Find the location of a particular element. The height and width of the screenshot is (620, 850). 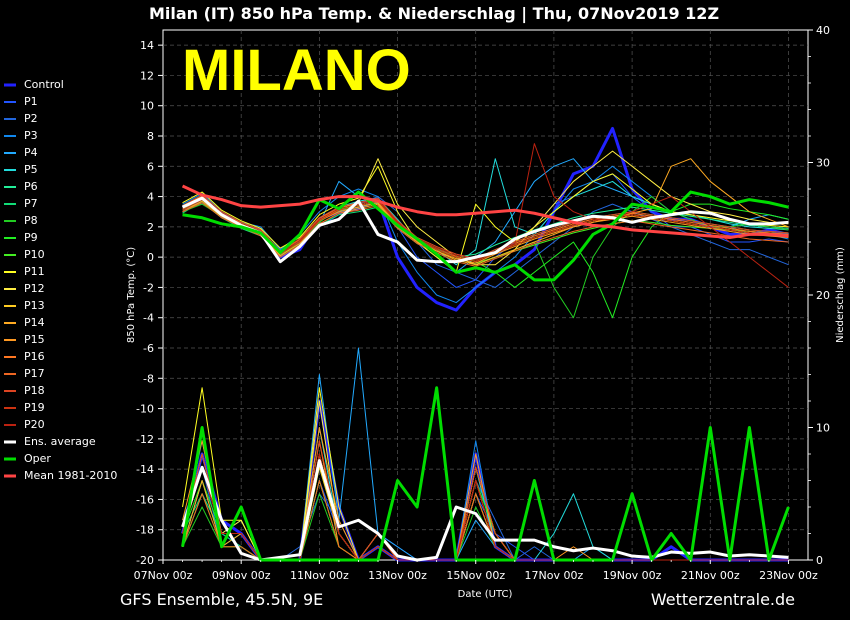

x-axis-label: Date (UTC) is located at coordinates (485, 594).